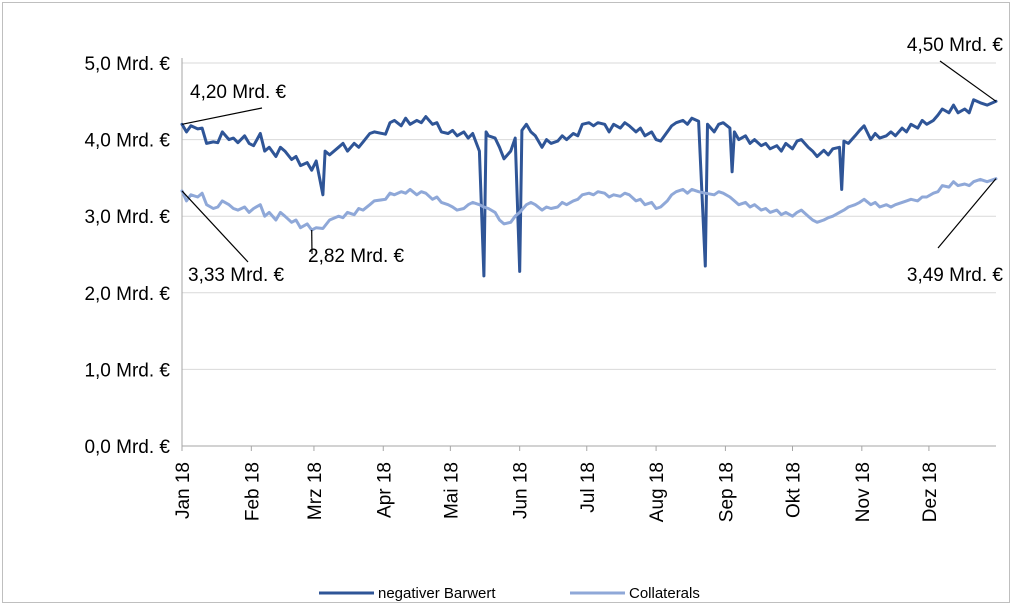 Image resolution: width=1014 pixels, height=607 pixels. Describe the element at coordinates (127, 217) in the screenshot. I see `y-tick-label: 3,0 Mrd. €` at that location.